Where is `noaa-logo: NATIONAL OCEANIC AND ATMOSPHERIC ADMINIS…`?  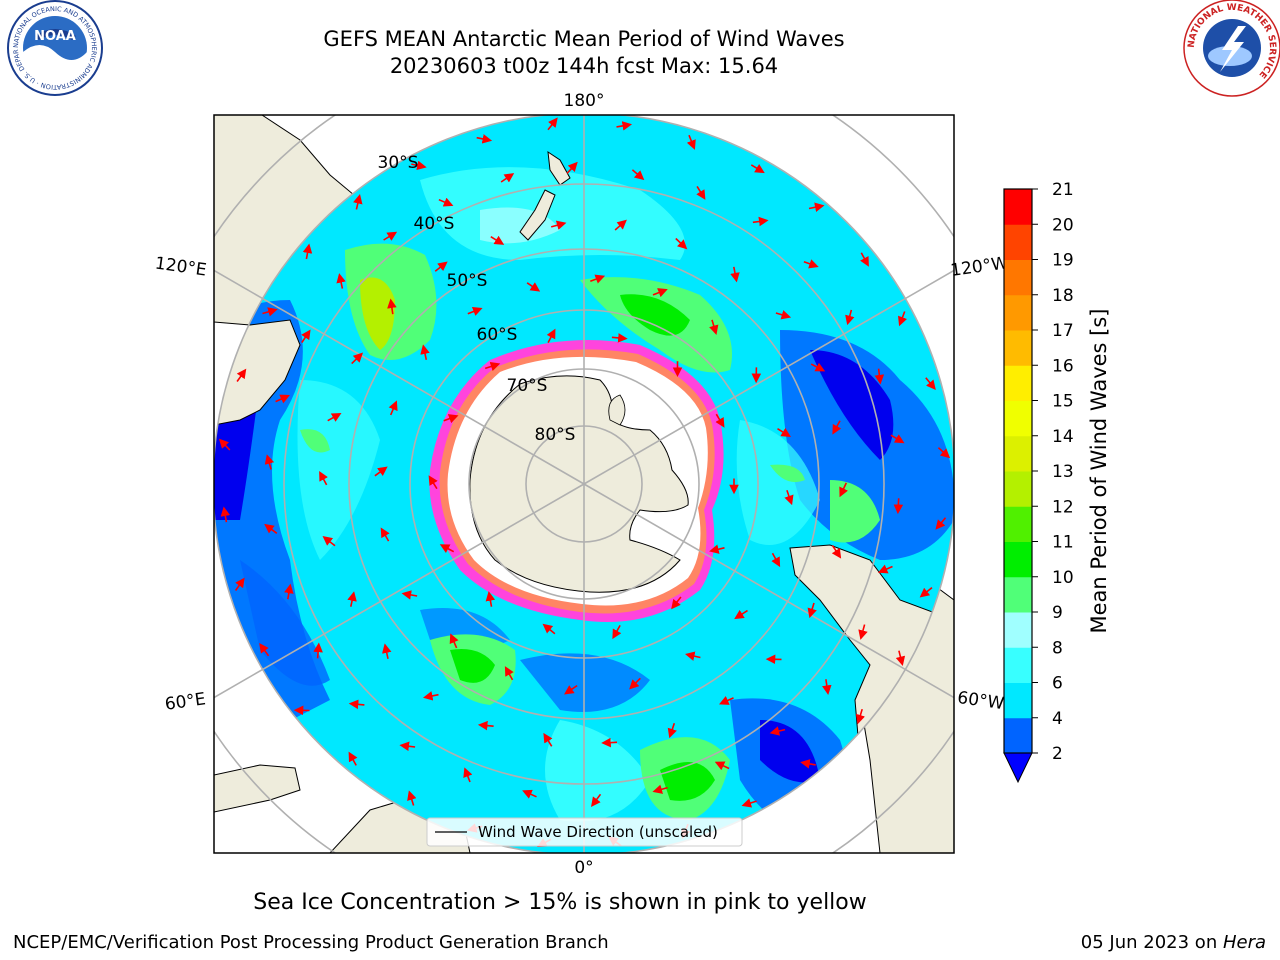
noaa-logo: NATIONAL OCEANIC AND ATMOSPHERIC ADMINIS… is located at coordinates (51, 48).